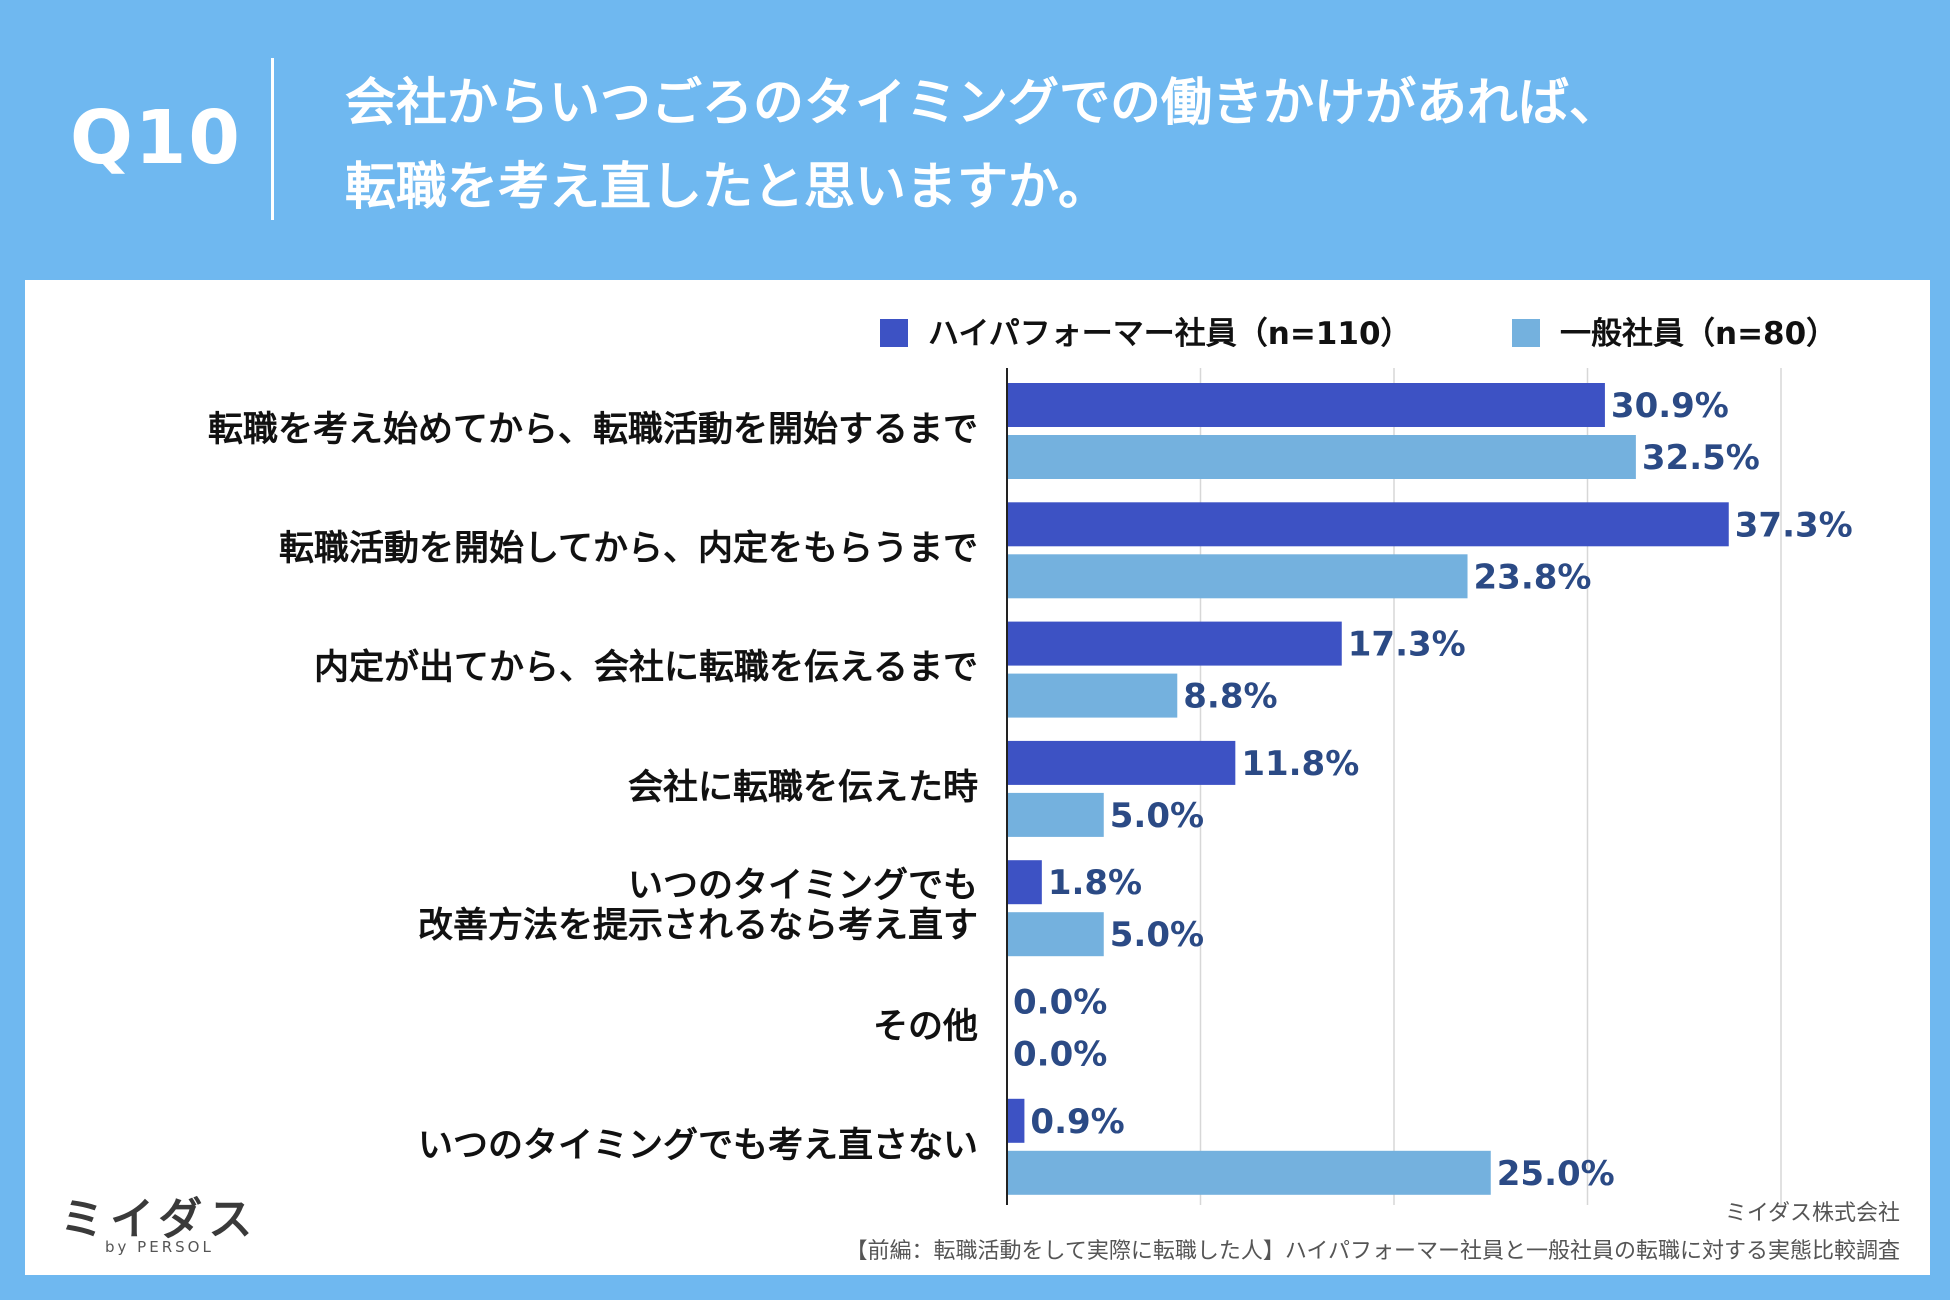 The image size is (1950, 1300). What do you see at coordinates (1812, 1213) in the screenshot?
I see `company-name: ミイダス株式会社` at bounding box center [1812, 1213].